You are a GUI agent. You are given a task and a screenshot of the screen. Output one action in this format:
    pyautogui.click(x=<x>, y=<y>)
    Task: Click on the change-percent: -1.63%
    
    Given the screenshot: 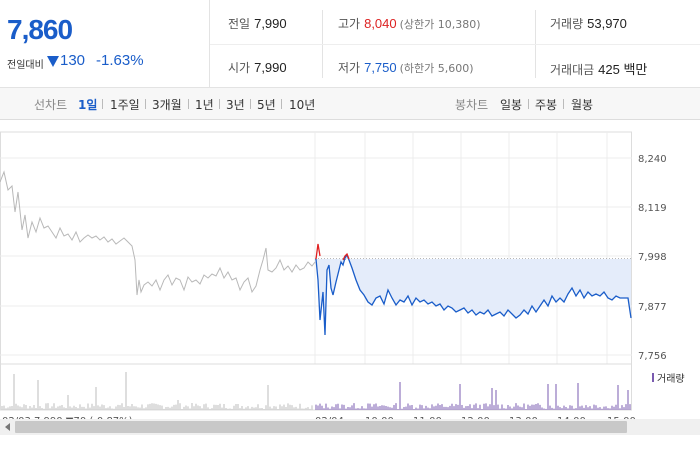 What is the action you would take?
    pyautogui.click(x=120, y=60)
    